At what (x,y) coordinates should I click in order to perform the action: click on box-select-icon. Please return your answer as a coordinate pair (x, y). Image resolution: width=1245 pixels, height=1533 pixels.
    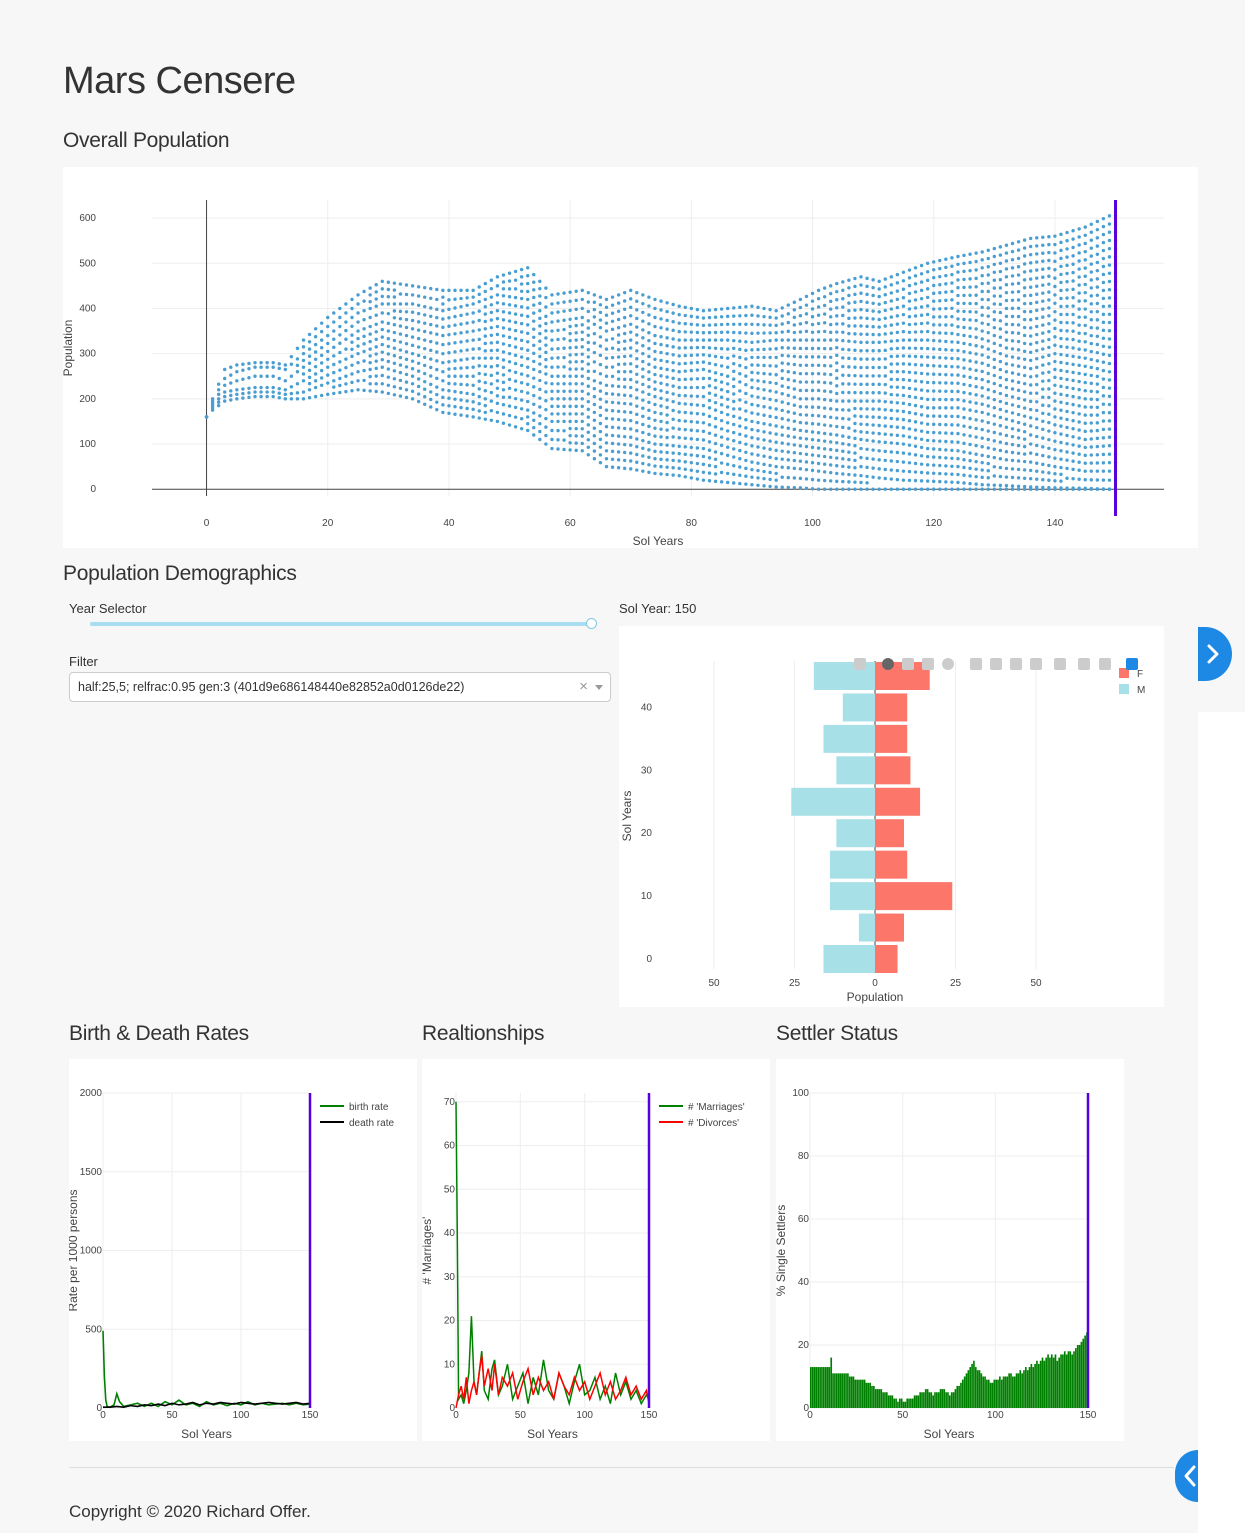
    Looking at the image, I should click on (928, 664).